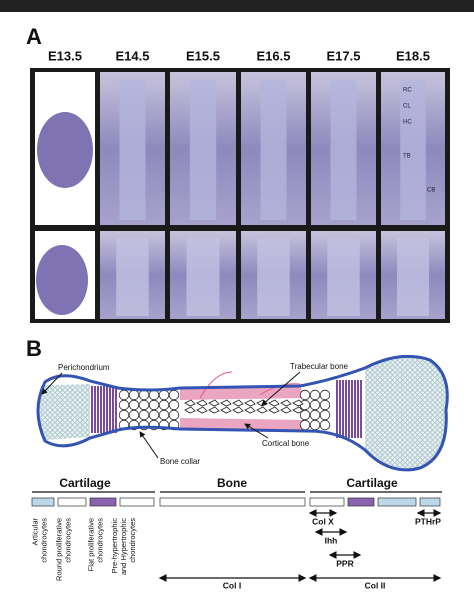  I want to click on annotation: TB, so click(407, 157).